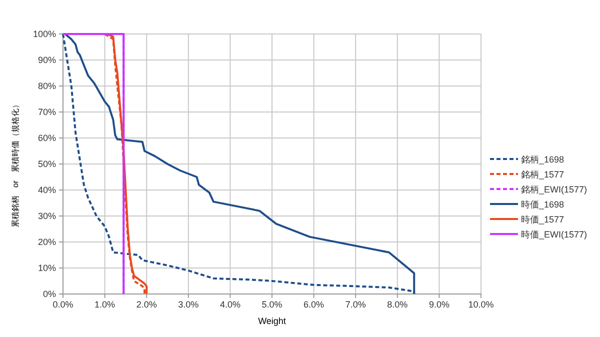  I want to click on y-tick-label: 80%, so click(47, 85).